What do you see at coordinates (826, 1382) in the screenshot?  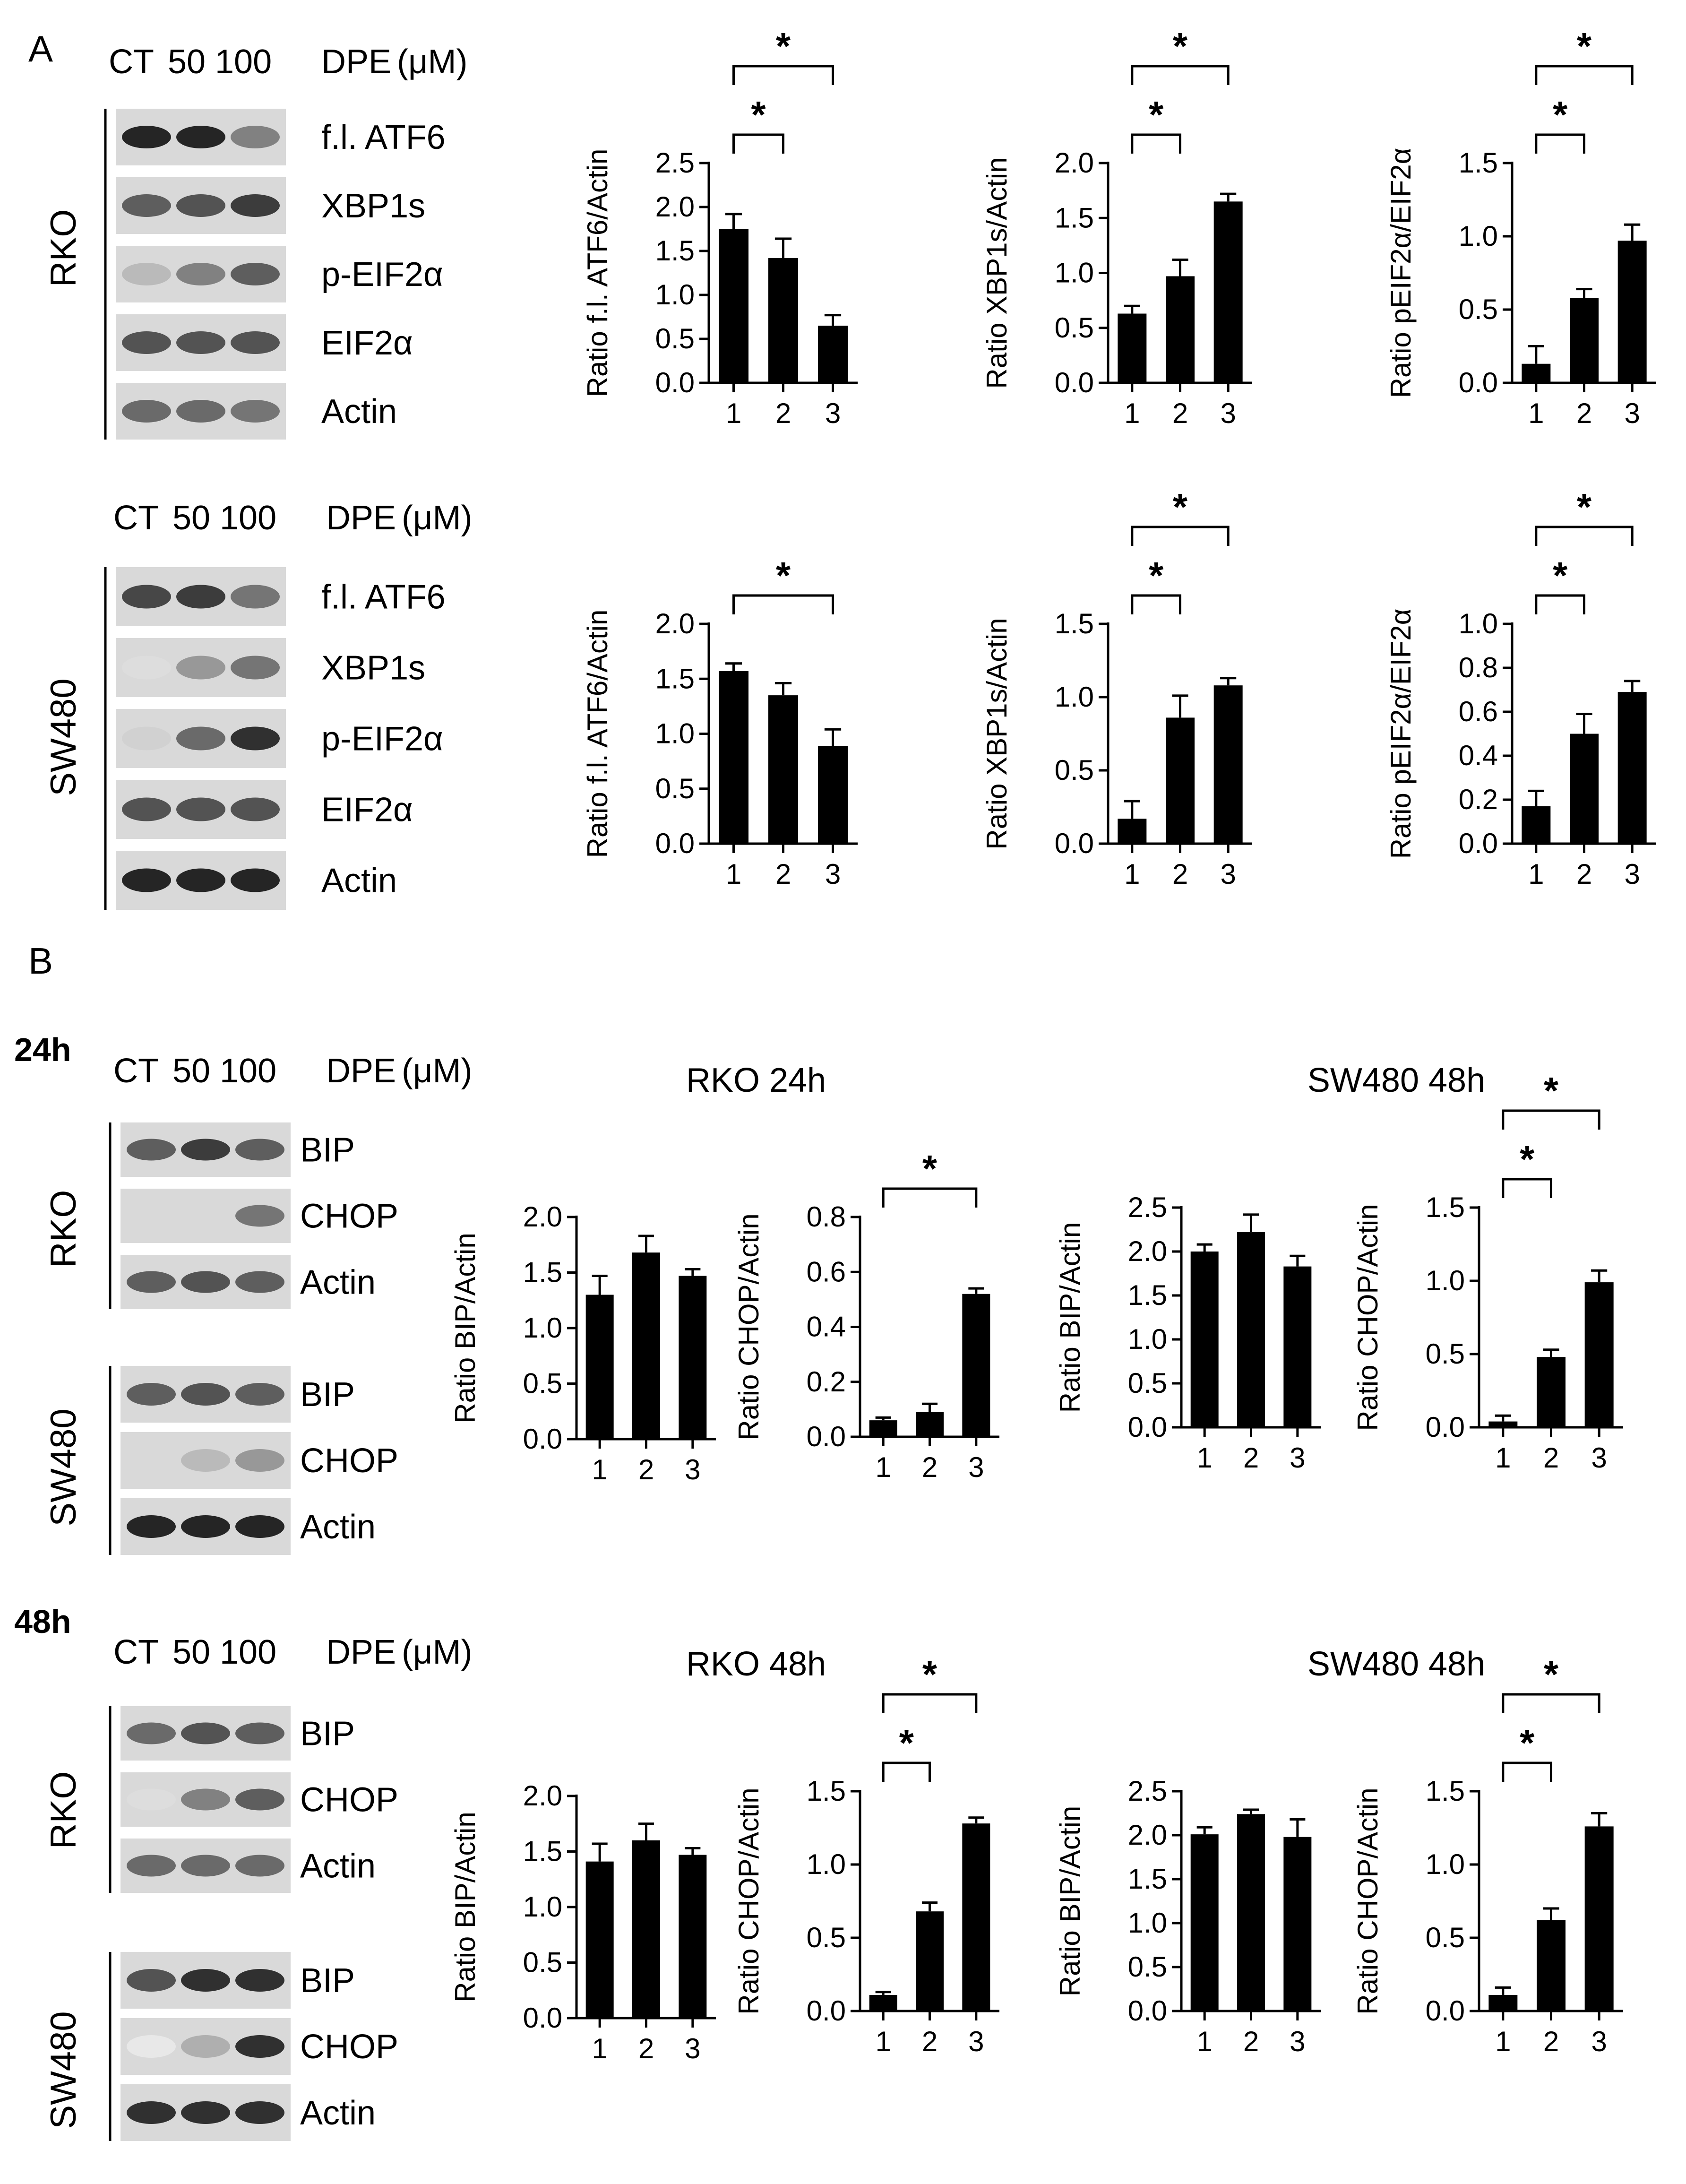 I see `y-tick-label: 0.2` at bounding box center [826, 1382].